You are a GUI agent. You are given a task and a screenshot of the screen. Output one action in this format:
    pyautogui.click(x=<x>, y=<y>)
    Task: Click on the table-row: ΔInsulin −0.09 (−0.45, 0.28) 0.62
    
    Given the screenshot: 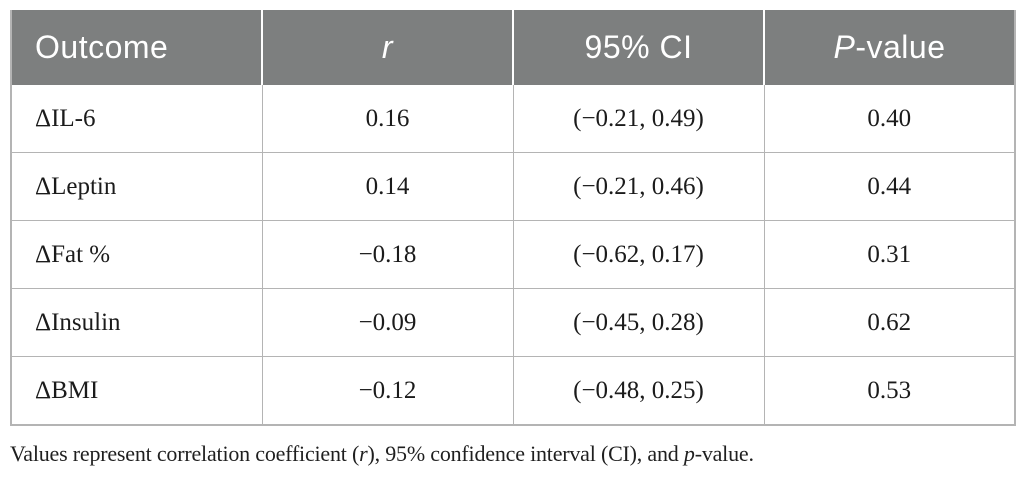 What is the action you would take?
    pyautogui.click(x=513, y=322)
    